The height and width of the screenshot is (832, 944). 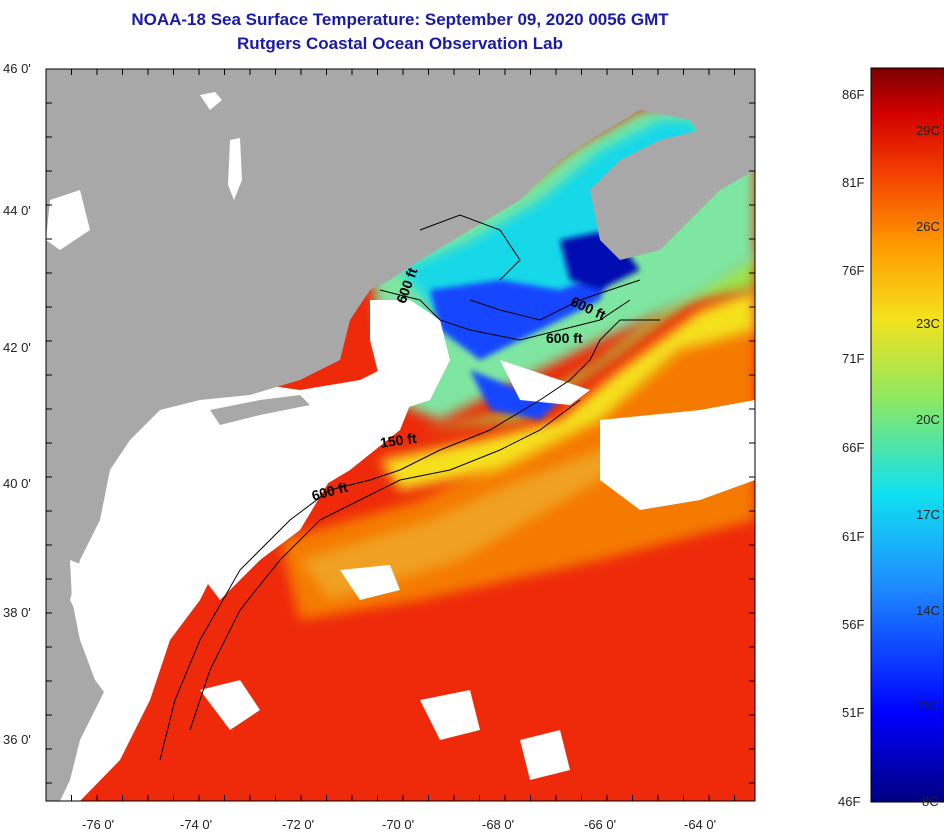 I want to click on colorbar-c-label: 26C, so click(x=928, y=226).